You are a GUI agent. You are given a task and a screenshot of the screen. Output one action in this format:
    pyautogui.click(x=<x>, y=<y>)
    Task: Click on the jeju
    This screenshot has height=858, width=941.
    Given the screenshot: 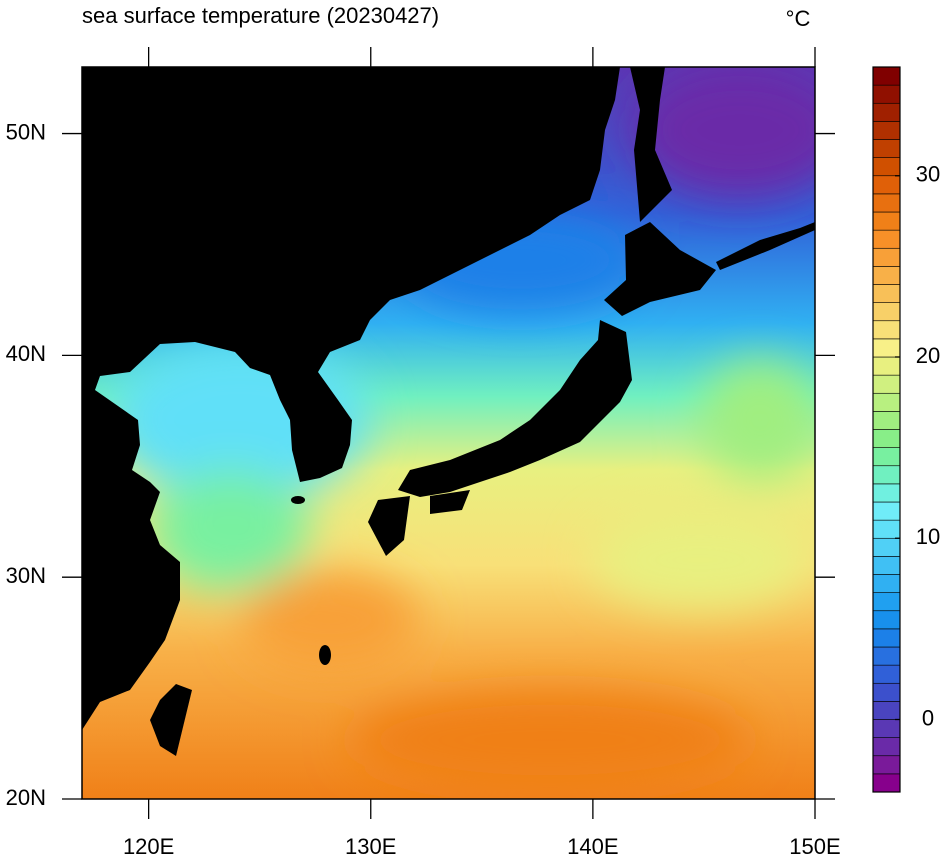 What is the action you would take?
    pyautogui.click(x=298, y=500)
    